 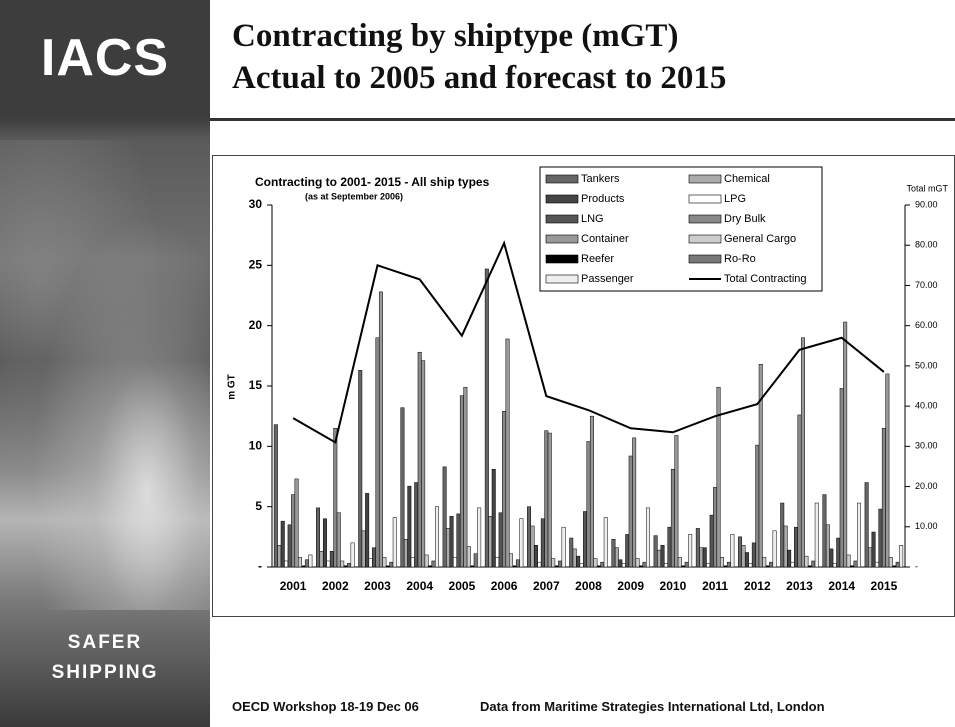 What do you see at coordinates (335, 586) in the screenshot?
I see `x-tick-label: 2002` at bounding box center [335, 586].